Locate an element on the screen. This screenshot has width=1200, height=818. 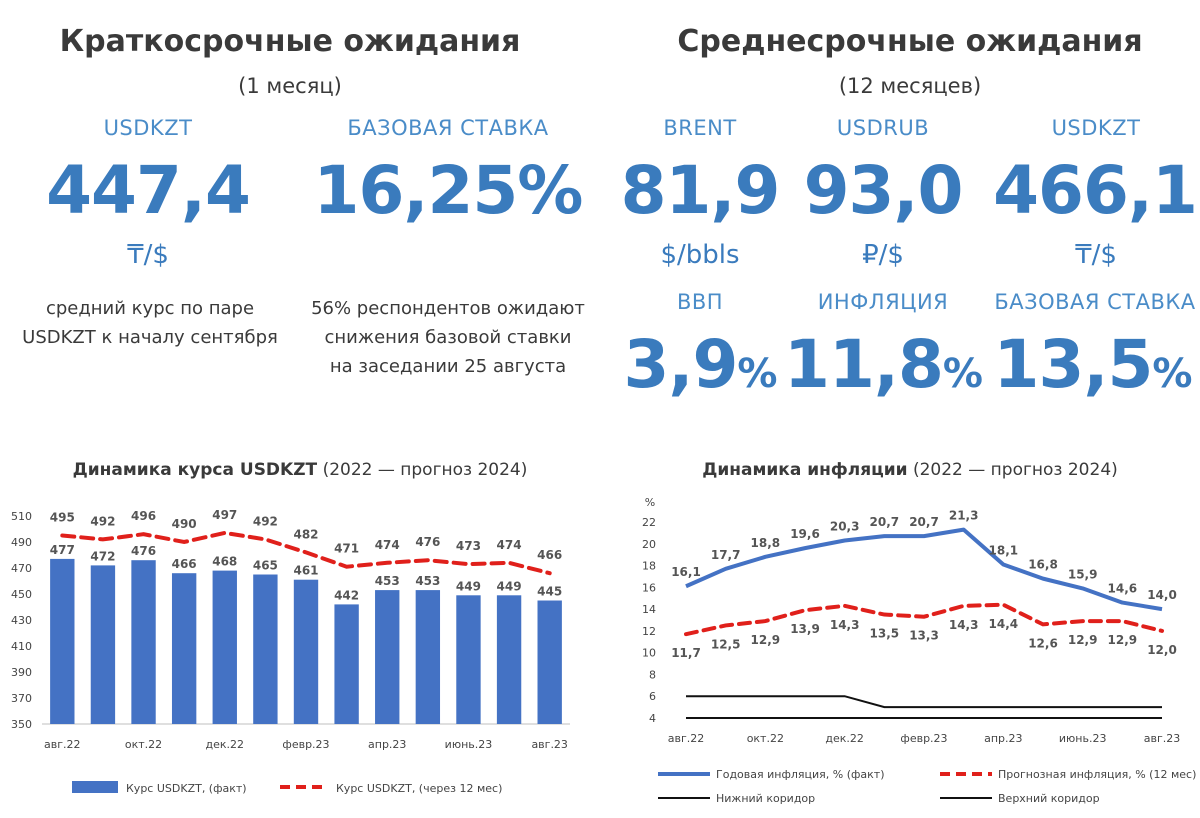
kpi-usdkzt-short-value: 447,4 is located at coordinates (148, 190).